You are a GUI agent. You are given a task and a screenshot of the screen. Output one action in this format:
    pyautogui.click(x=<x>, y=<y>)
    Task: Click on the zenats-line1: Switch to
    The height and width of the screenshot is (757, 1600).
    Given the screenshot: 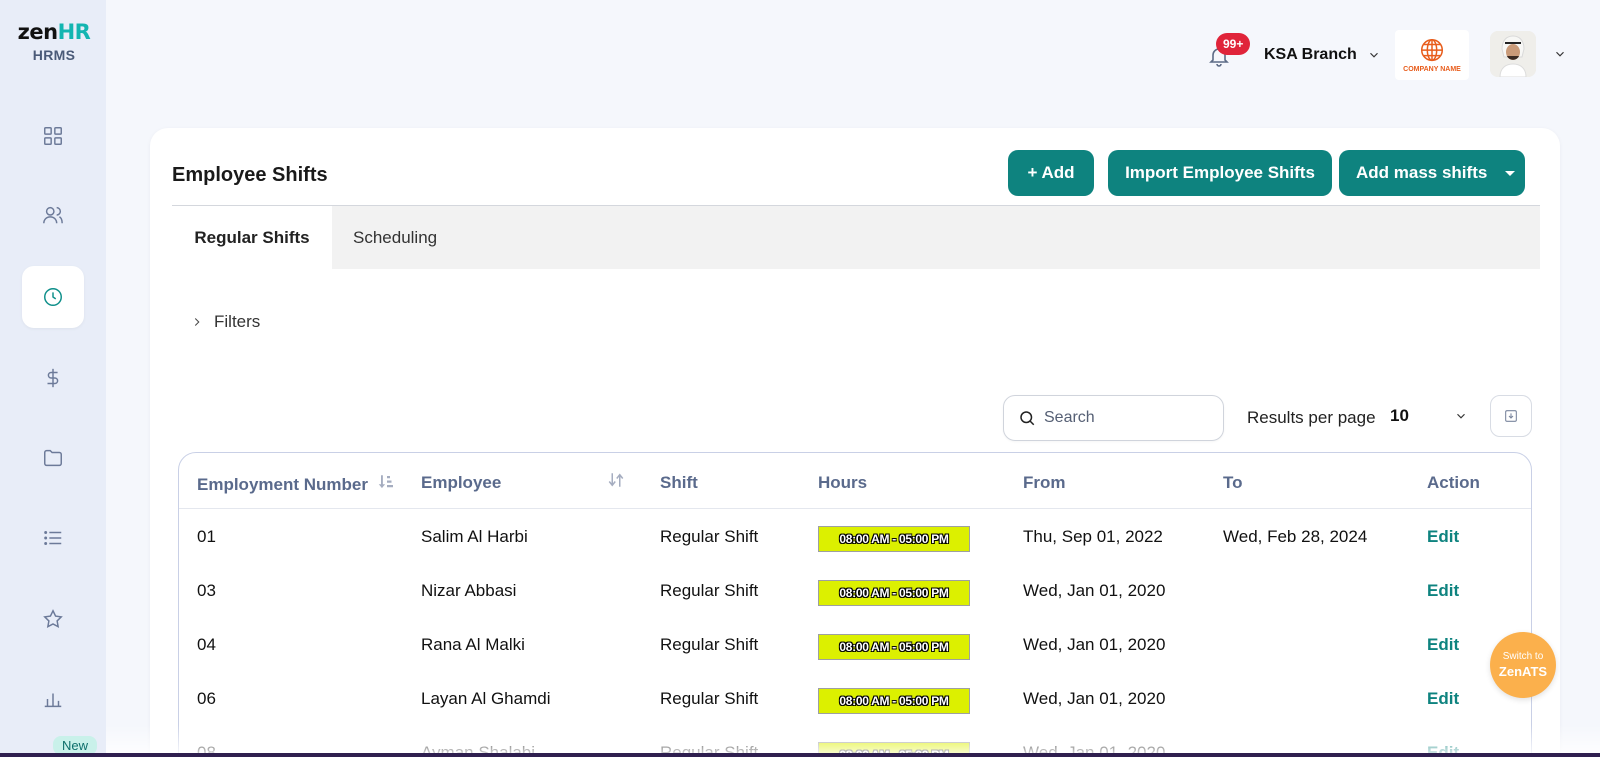 What is the action you would take?
    pyautogui.click(x=1523, y=656)
    